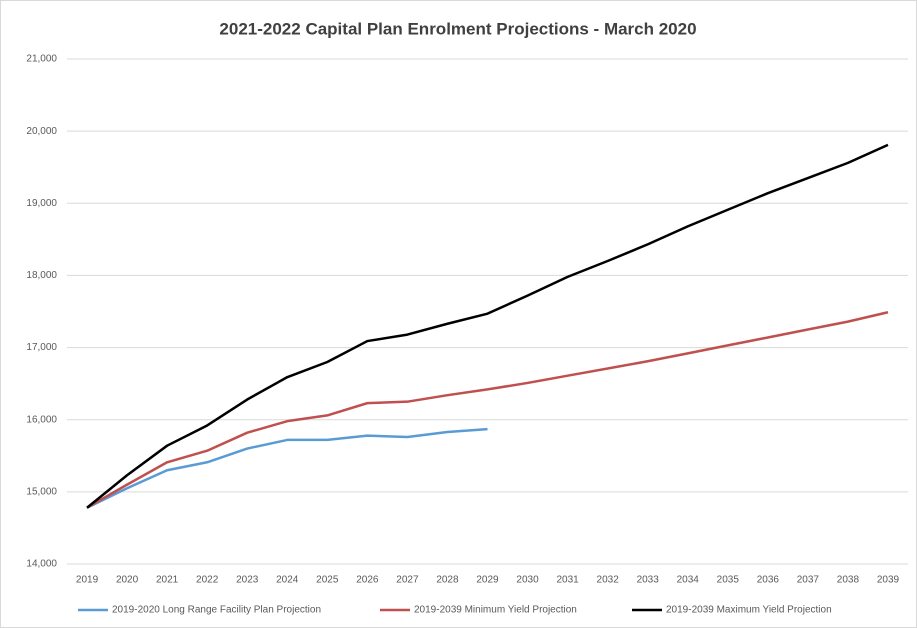  Describe the element at coordinates (41, 203) in the screenshot. I see `y-tick-label: 19,000` at that location.